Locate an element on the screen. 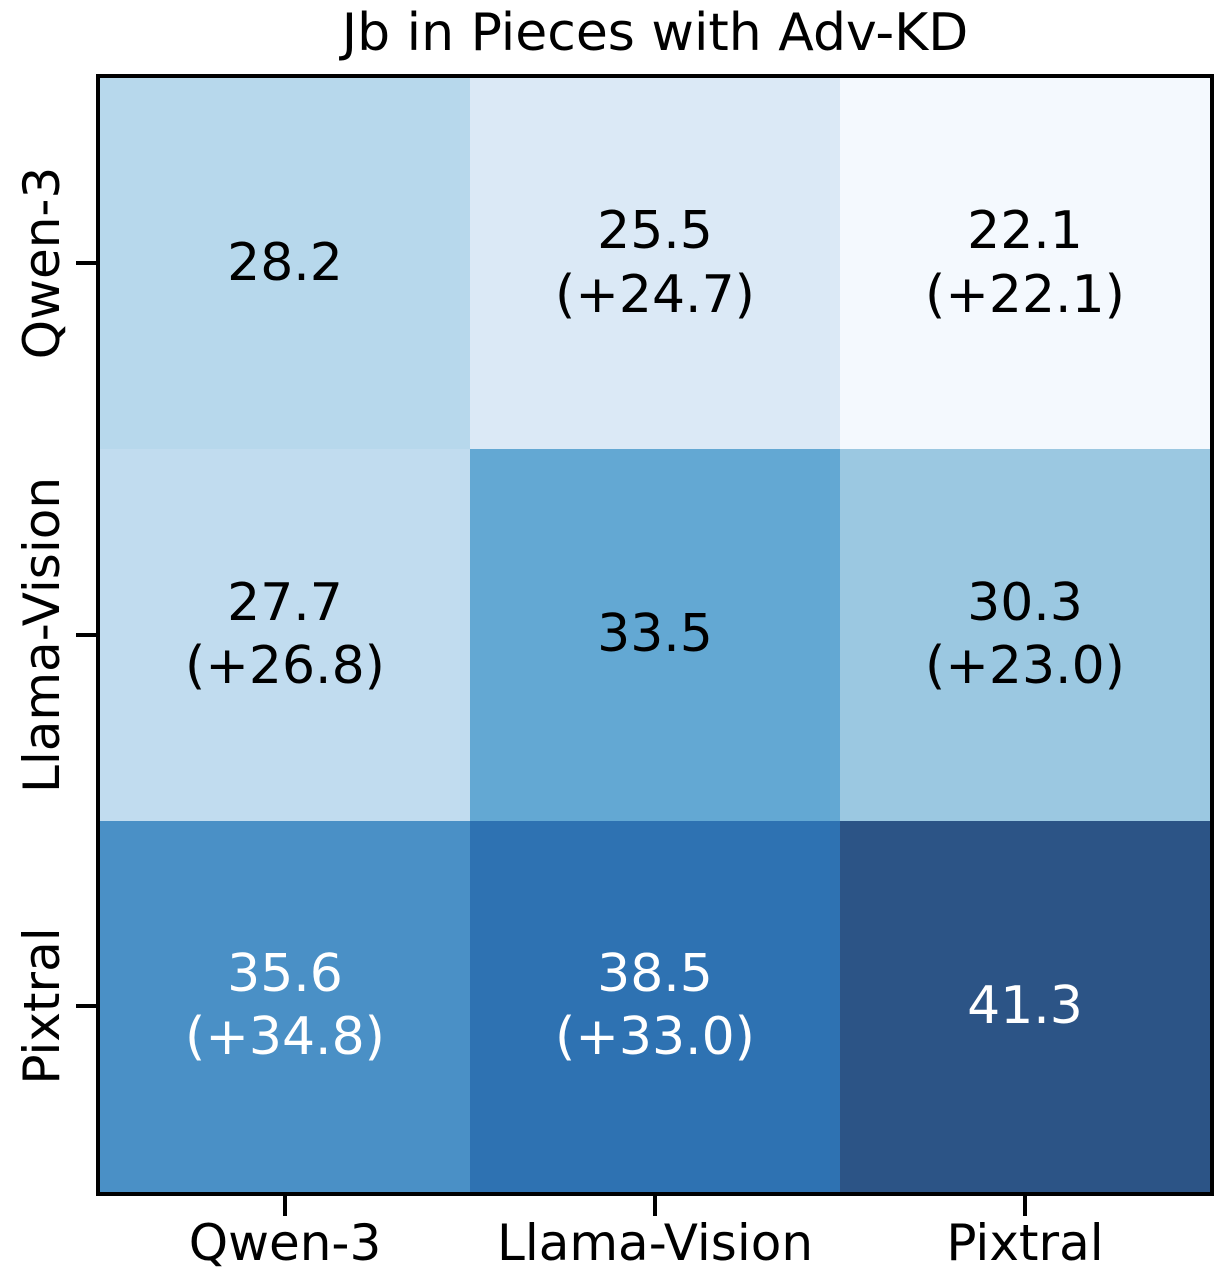 The image size is (1217, 1284). cell-delta: (+24.7) is located at coordinates (655, 294).